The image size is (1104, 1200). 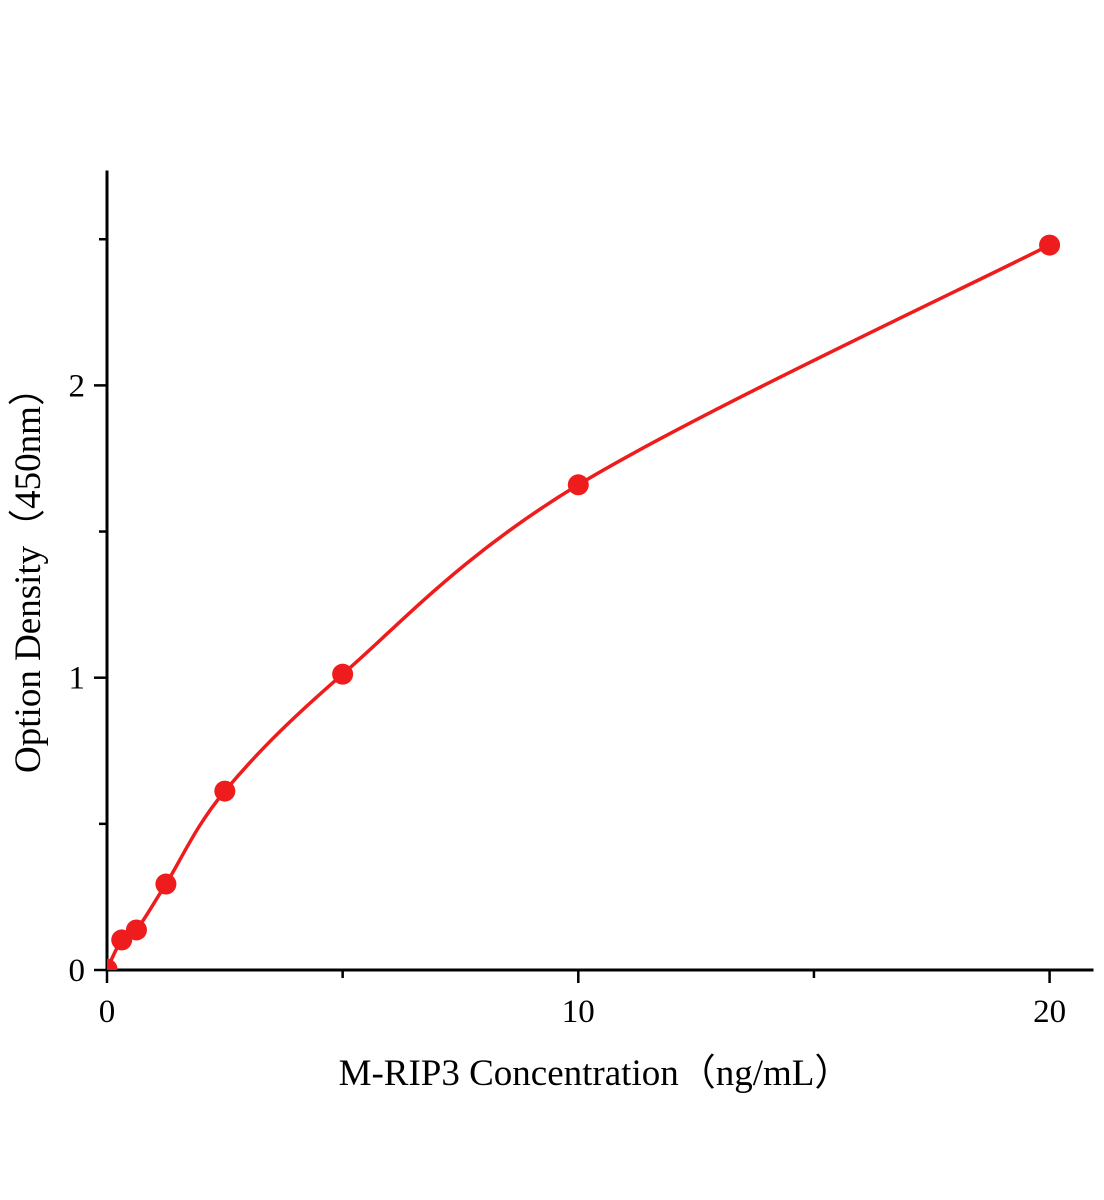 I want to click on x-axis-title: M-RIP3 Concentration（ng/mL）, so click(x=595, y=1073).